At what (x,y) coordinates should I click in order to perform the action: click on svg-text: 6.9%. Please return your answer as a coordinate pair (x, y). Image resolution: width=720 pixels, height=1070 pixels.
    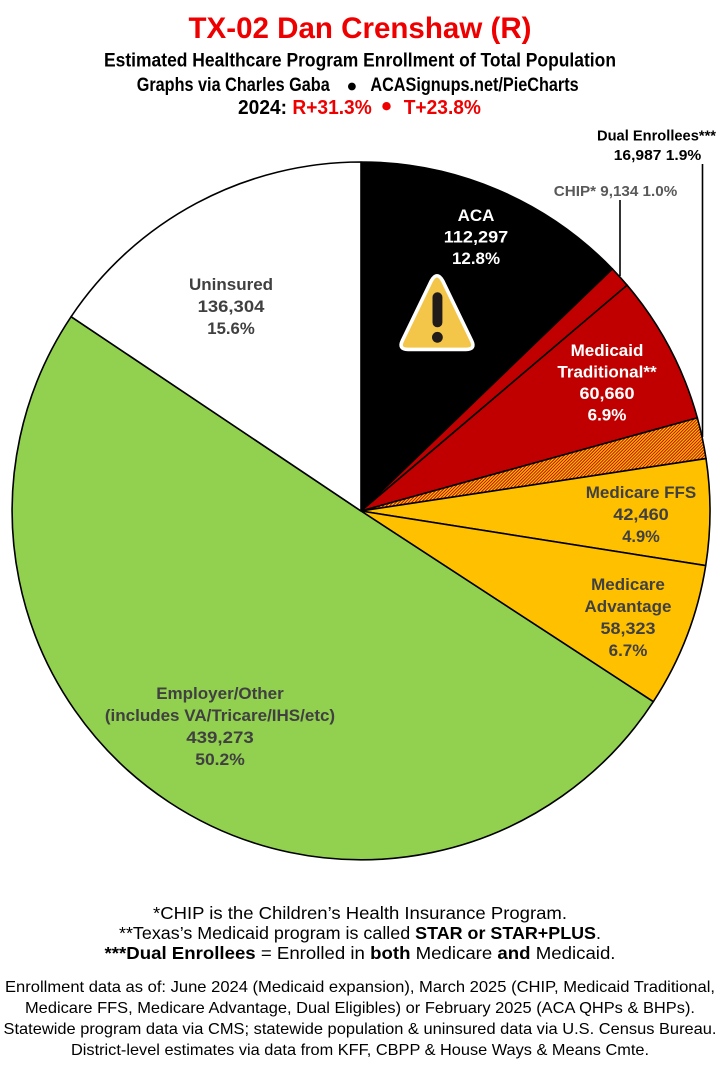
    Looking at the image, I should click on (607, 415).